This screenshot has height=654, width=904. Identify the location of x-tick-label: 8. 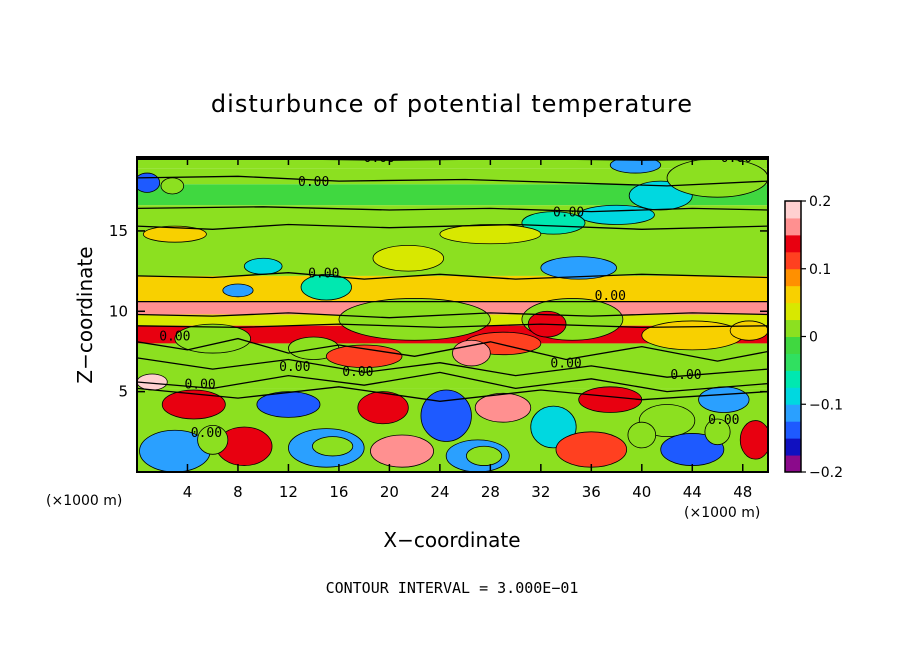
(238, 492).